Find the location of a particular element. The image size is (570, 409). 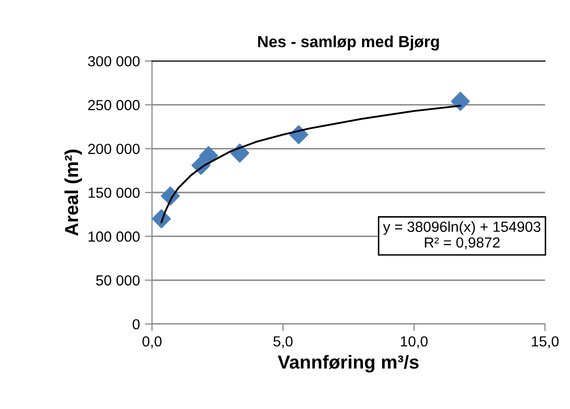

x-tick-label: 10,0 is located at coordinates (414, 342).